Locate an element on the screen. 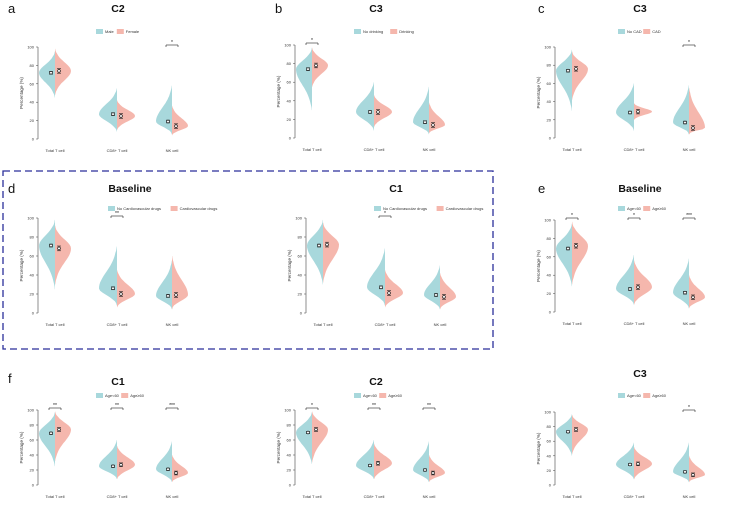  chart-title: C3 is located at coordinates (640, 374).